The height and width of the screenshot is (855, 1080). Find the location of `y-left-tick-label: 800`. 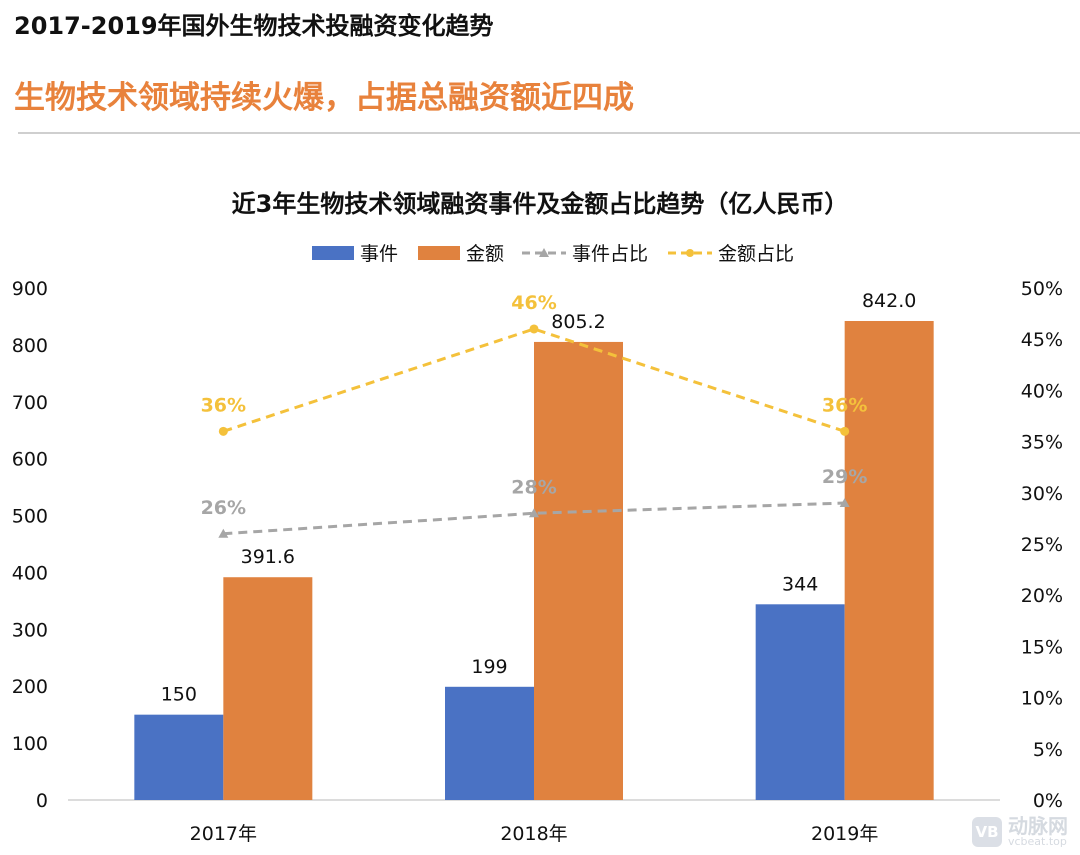

y-left-tick-label: 800 is located at coordinates (30, 346).